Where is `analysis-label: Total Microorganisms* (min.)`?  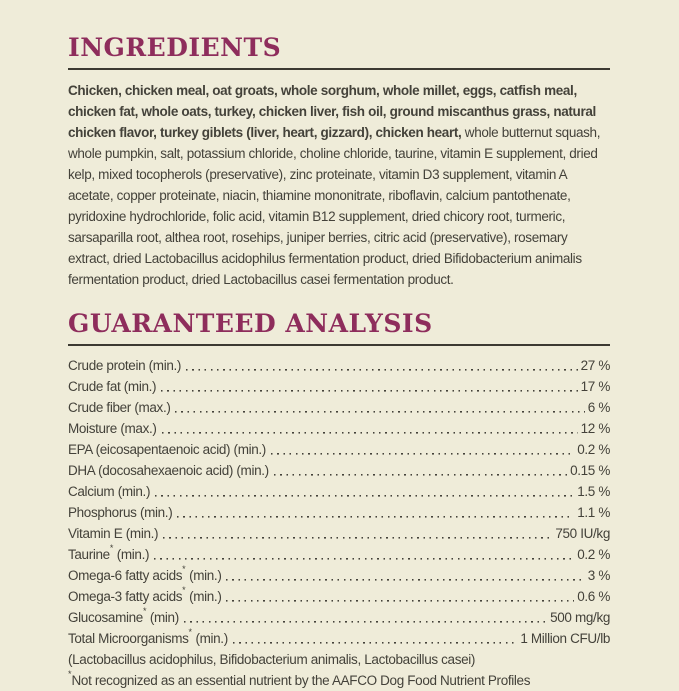 analysis-label: Total Microorganisms* (min.) is located at coordinates (148, 637).